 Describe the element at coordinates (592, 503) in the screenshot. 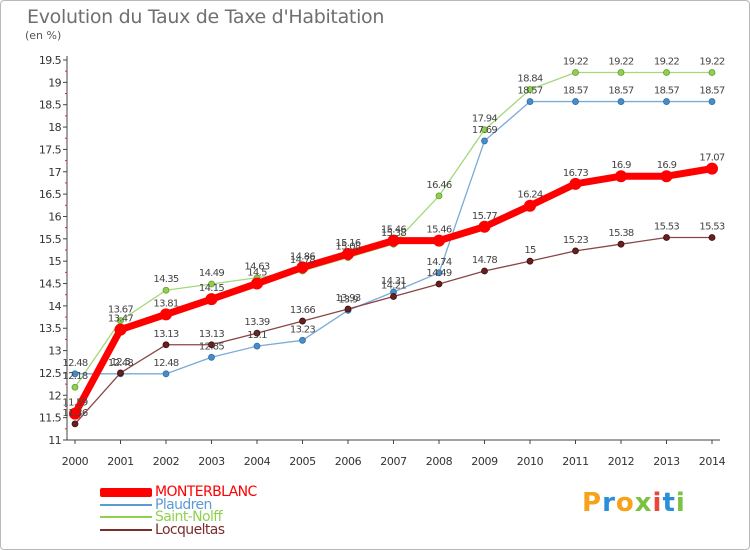

I see `logo-letter: P` at that location.